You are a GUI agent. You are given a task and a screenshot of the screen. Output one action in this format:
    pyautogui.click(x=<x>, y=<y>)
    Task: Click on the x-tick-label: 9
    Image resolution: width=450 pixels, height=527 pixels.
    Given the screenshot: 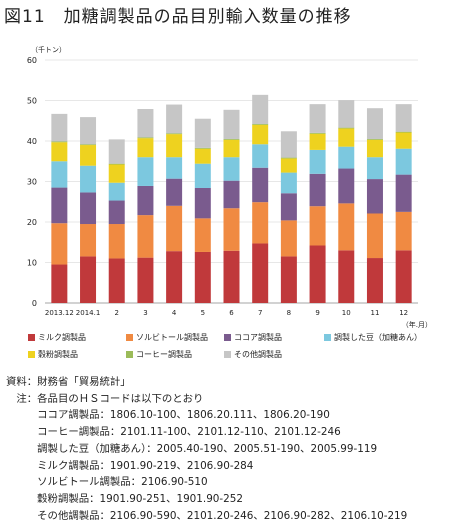 What is the action you would take?
    pyautogui.click(x=317, y=313)
    